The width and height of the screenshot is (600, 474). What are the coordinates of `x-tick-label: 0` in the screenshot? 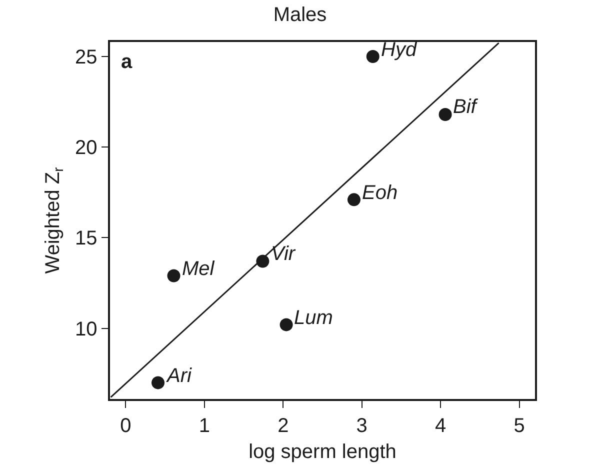 It's located at (126, 425).